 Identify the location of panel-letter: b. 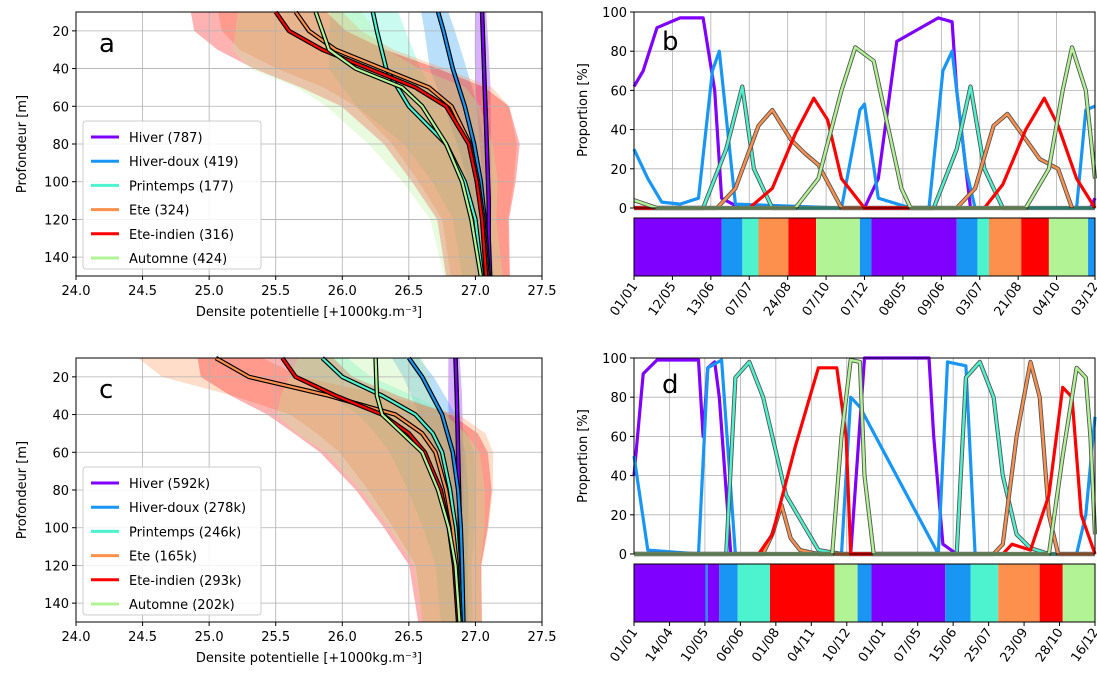
(670, 42).